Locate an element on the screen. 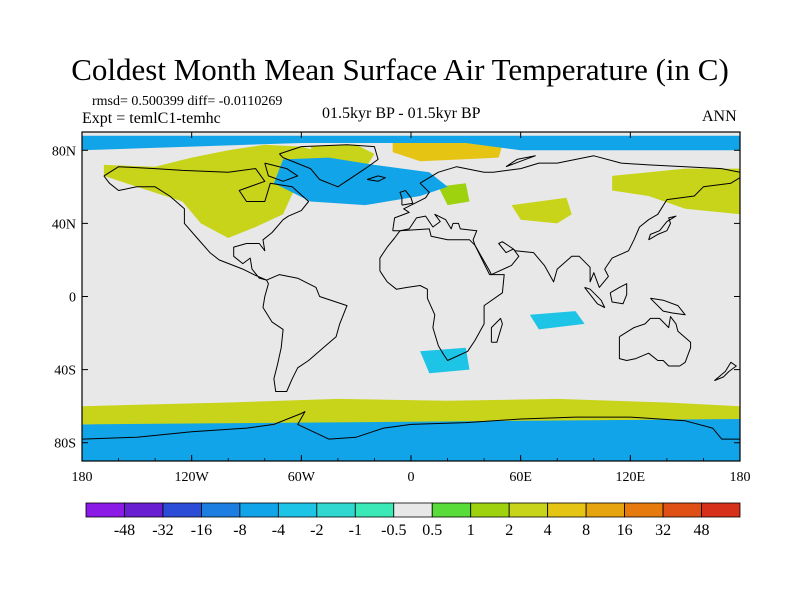 This screenshot has height=600, width=800. central-asia-anomaly is located at coordinates (541, 210).